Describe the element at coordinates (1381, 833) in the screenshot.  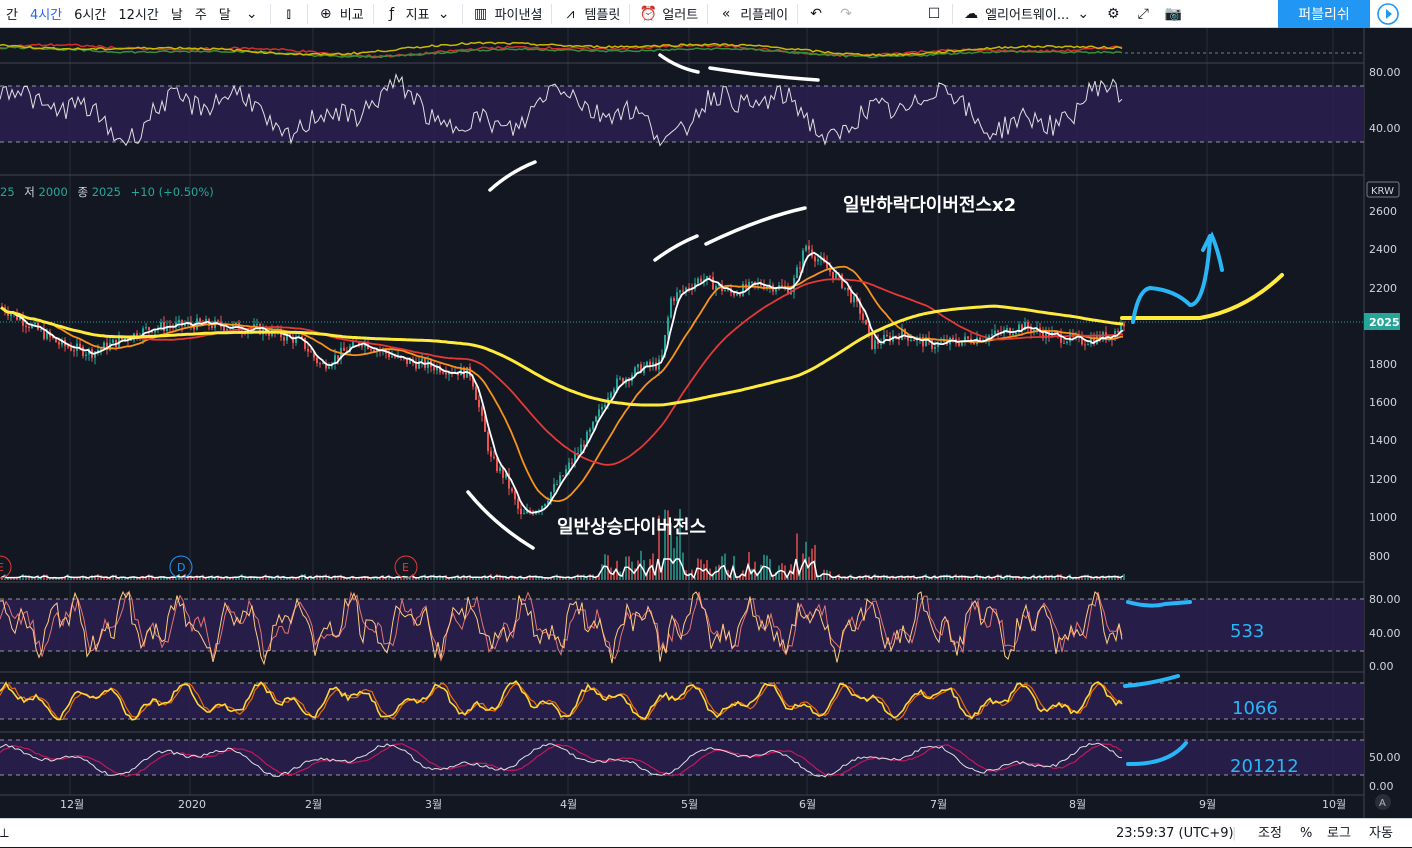
I see `auto-toggle: 자동` at that location.